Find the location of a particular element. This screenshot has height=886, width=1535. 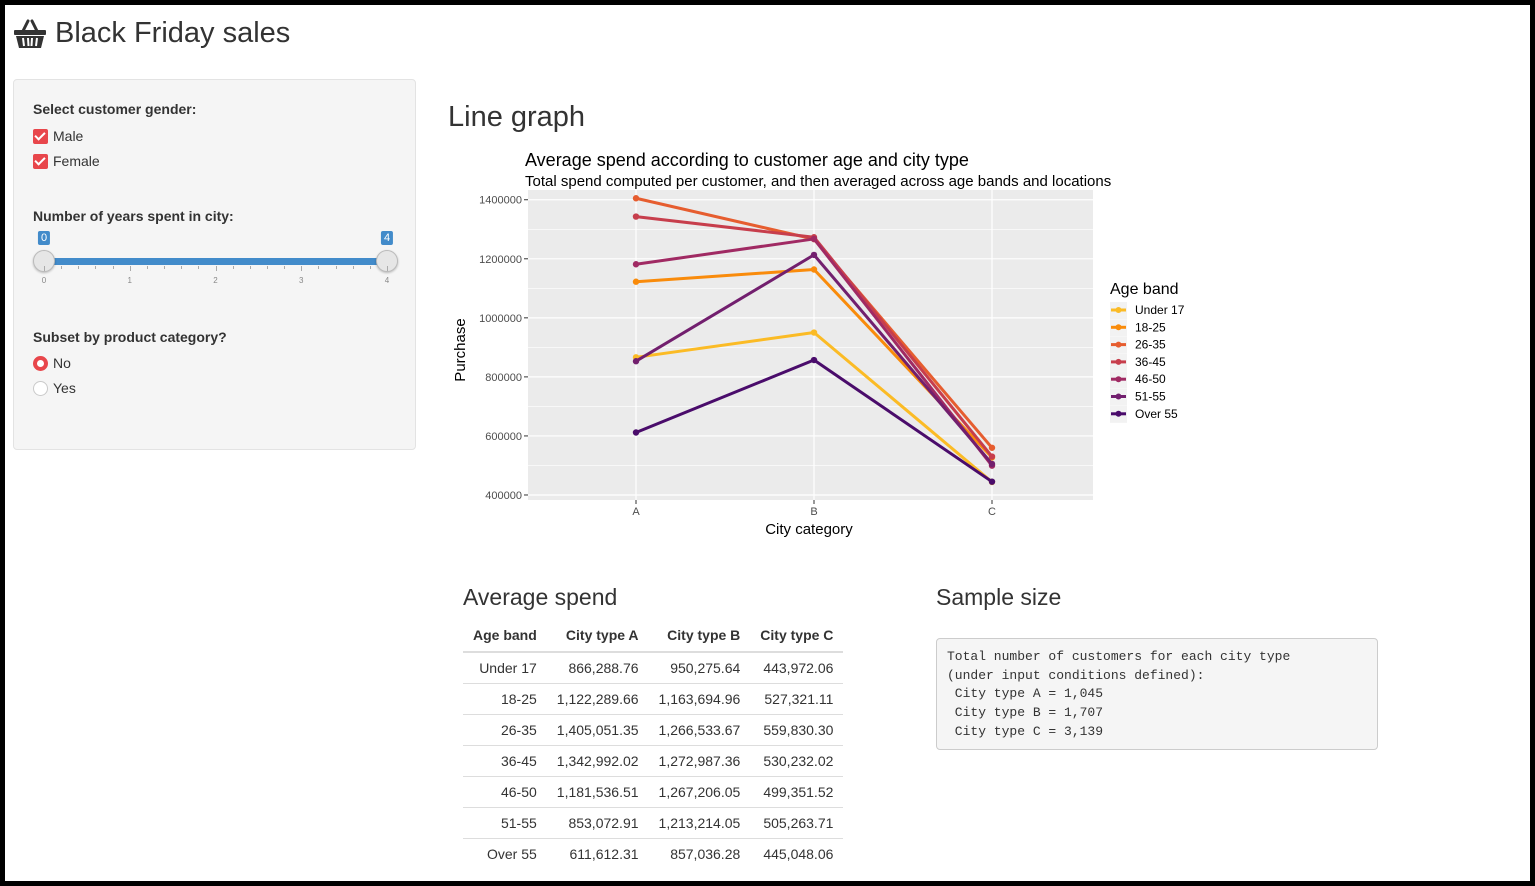

table-cell: 1,163,694.96 is located at coordinates (699, 699).